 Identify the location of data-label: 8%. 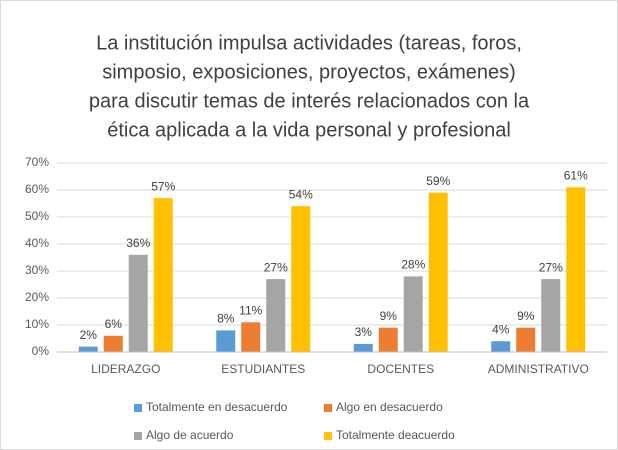
(226, 319).